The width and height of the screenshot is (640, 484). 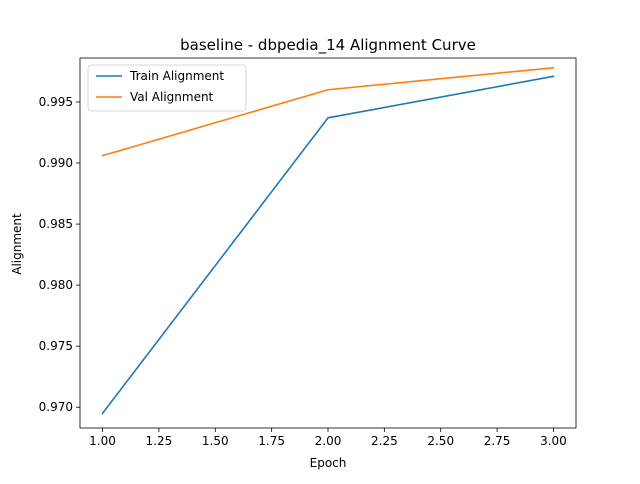 What do you see at coordinates (59, 254) in the screenshot?
I see `y-axis: 0.970 0.975 0.980 0.985 0.990 0.995` at bounding box center [59, 254].